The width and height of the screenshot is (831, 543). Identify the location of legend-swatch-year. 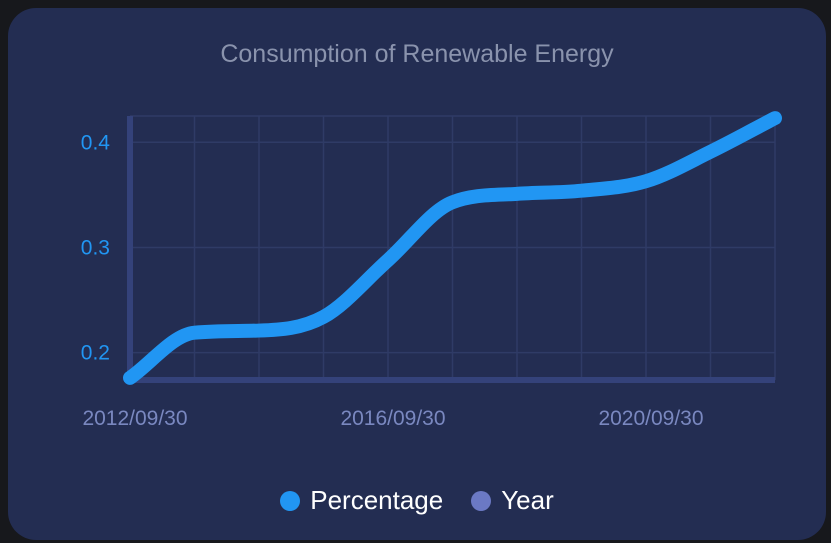
(481, 500).